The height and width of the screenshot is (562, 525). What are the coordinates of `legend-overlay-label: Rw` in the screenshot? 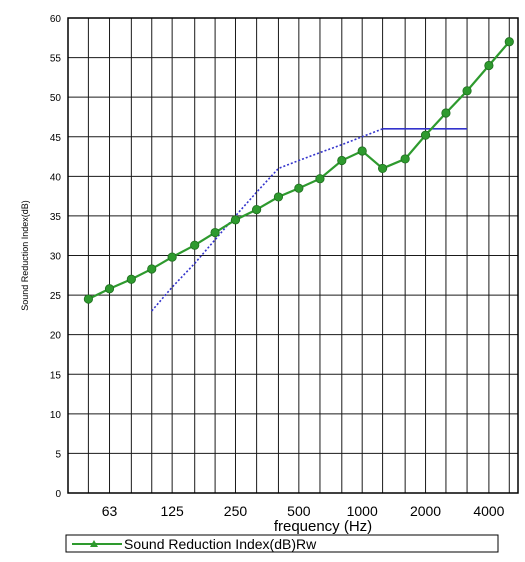 It's located at (306, 544).